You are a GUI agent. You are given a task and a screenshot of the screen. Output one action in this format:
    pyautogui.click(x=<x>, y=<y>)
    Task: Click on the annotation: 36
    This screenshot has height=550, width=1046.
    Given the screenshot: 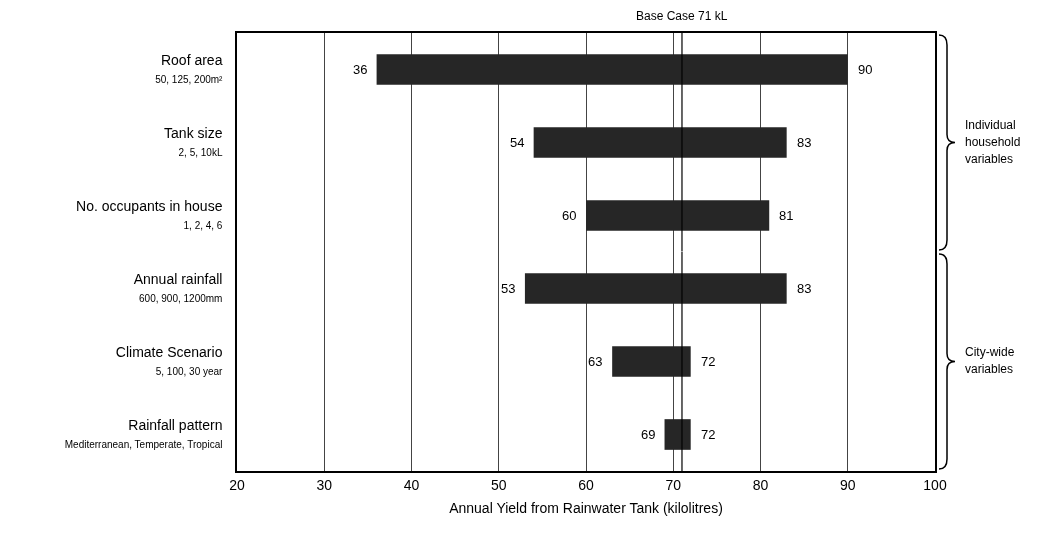 What is the action you would take?
    pyautogui.click(x=360, y=69)
    